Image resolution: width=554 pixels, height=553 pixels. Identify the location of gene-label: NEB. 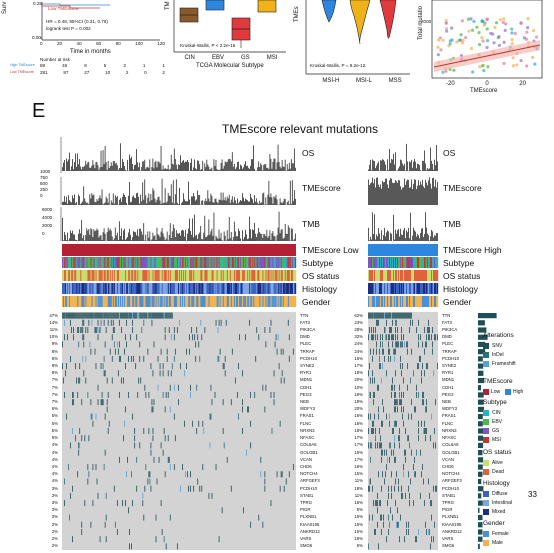
(446, 402).